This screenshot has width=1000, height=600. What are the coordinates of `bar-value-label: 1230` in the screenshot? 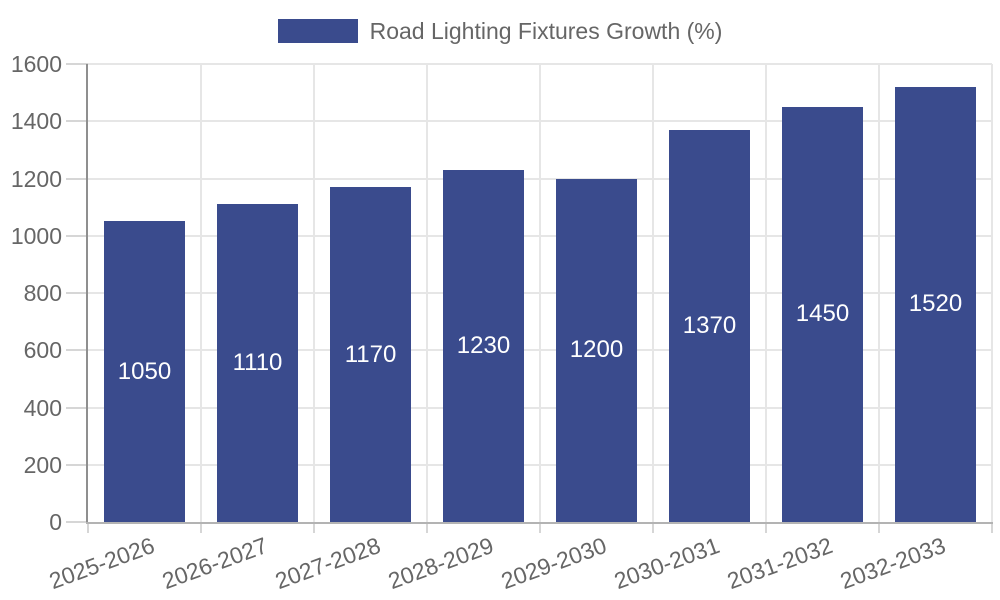 It's located at (483, 345).